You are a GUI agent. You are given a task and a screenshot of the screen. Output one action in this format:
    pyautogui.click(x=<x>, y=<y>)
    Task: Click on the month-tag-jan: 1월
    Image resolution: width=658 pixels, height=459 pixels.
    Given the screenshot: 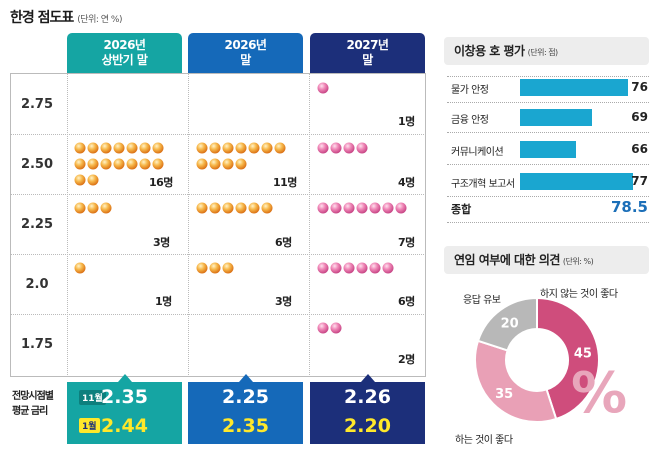 What is the action you would take?
    pyautogui.click(x=89, y=425)
    